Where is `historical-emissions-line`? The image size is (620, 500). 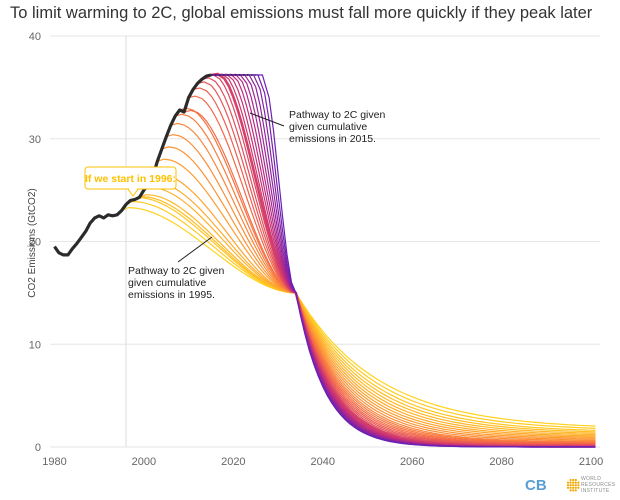
historical-emissions-line is located at coordinates (132, 165).